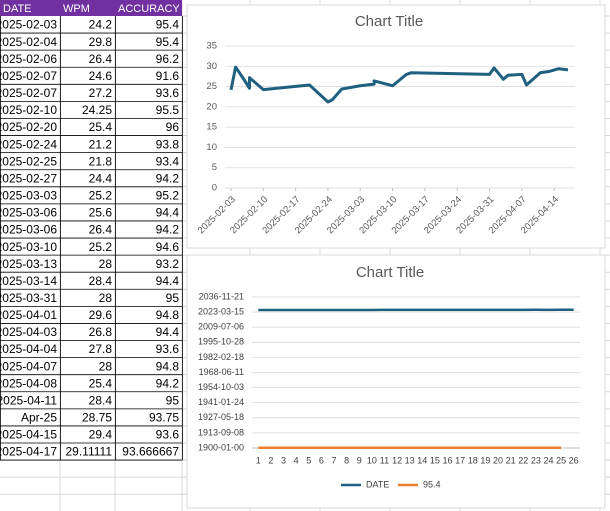 The image size is (610, 511). Describe the element at coordinates (359, 460) in the screenshot. I see `x-tick-label: 9` at that location.